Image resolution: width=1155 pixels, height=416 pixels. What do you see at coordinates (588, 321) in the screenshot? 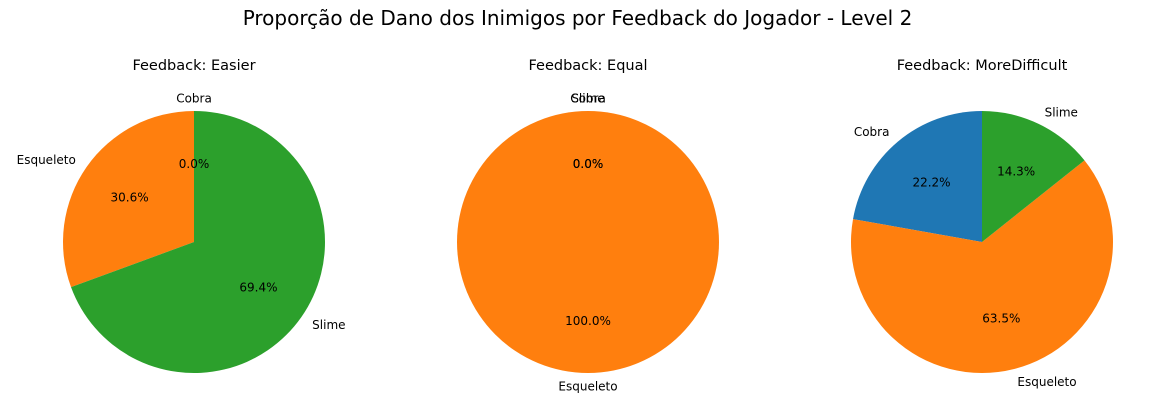
I see `slice-percent-label: 100.0%` at bounding box center [588, 321].